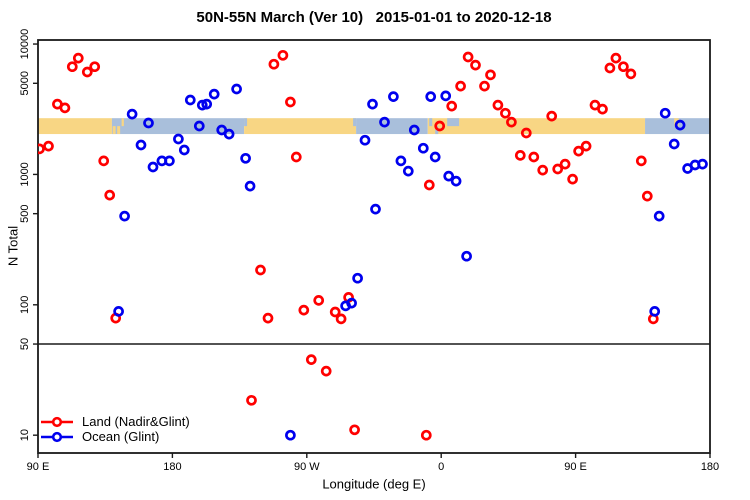  I want to click on y-tick-label: 100, so click(25, 305).